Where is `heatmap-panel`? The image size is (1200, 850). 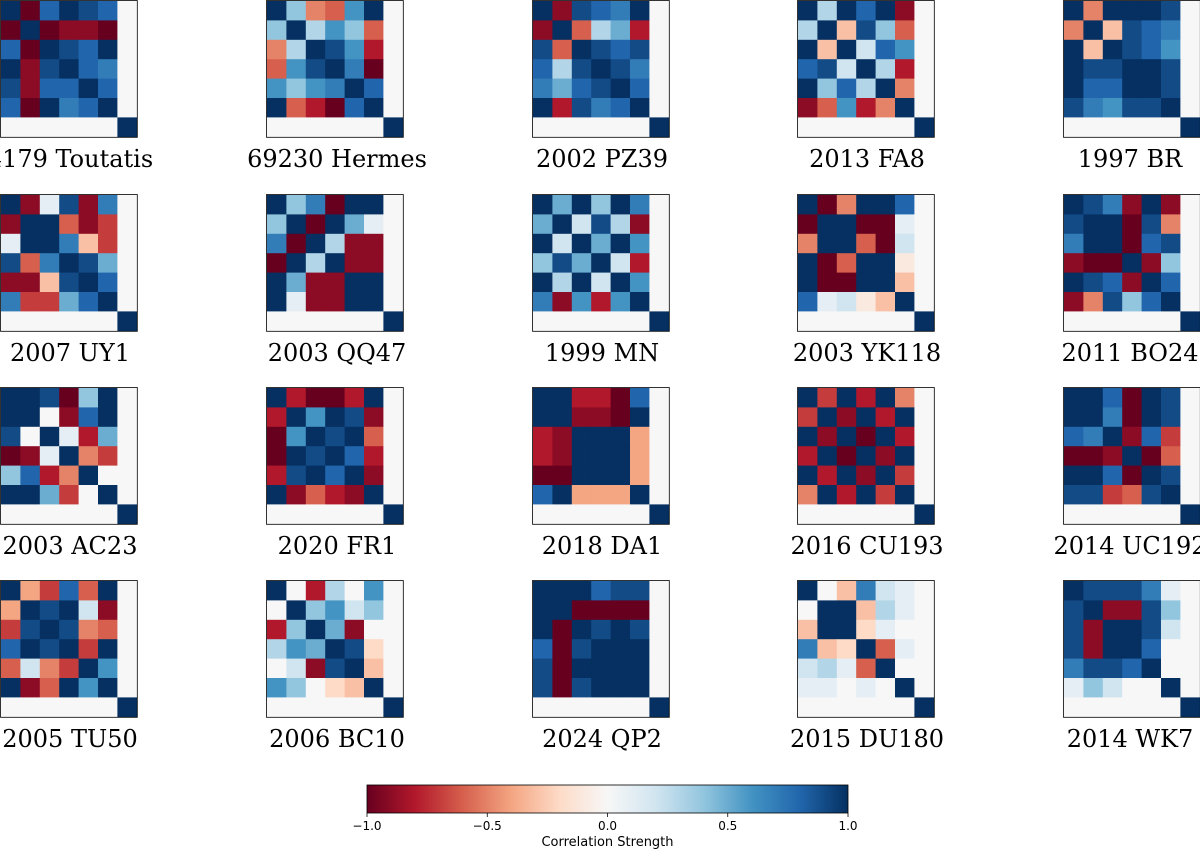 heatmap-panel is located at coordinates (866, 69).